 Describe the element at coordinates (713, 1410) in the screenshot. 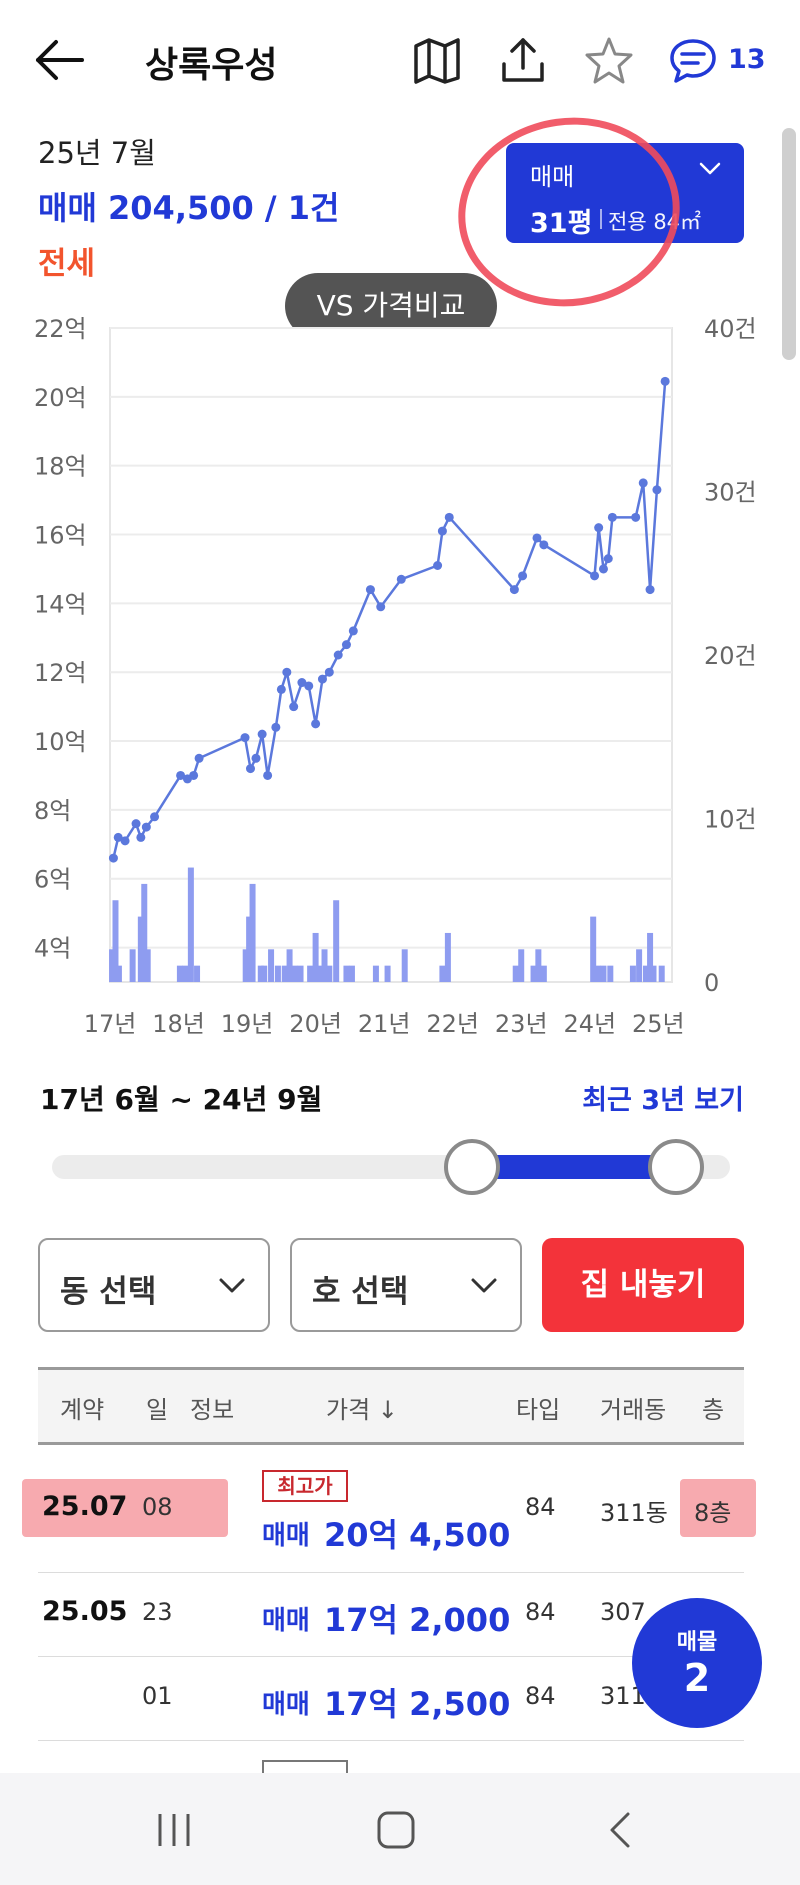

I see `col-floor: 층` at that location.